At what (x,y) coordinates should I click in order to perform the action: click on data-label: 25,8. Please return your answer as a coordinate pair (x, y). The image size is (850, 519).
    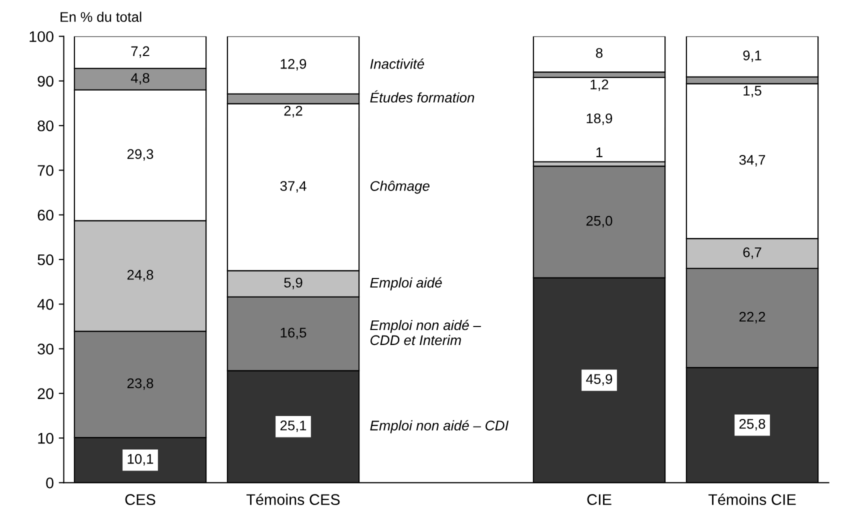
    Looking at the image, I should click on (752, 424).